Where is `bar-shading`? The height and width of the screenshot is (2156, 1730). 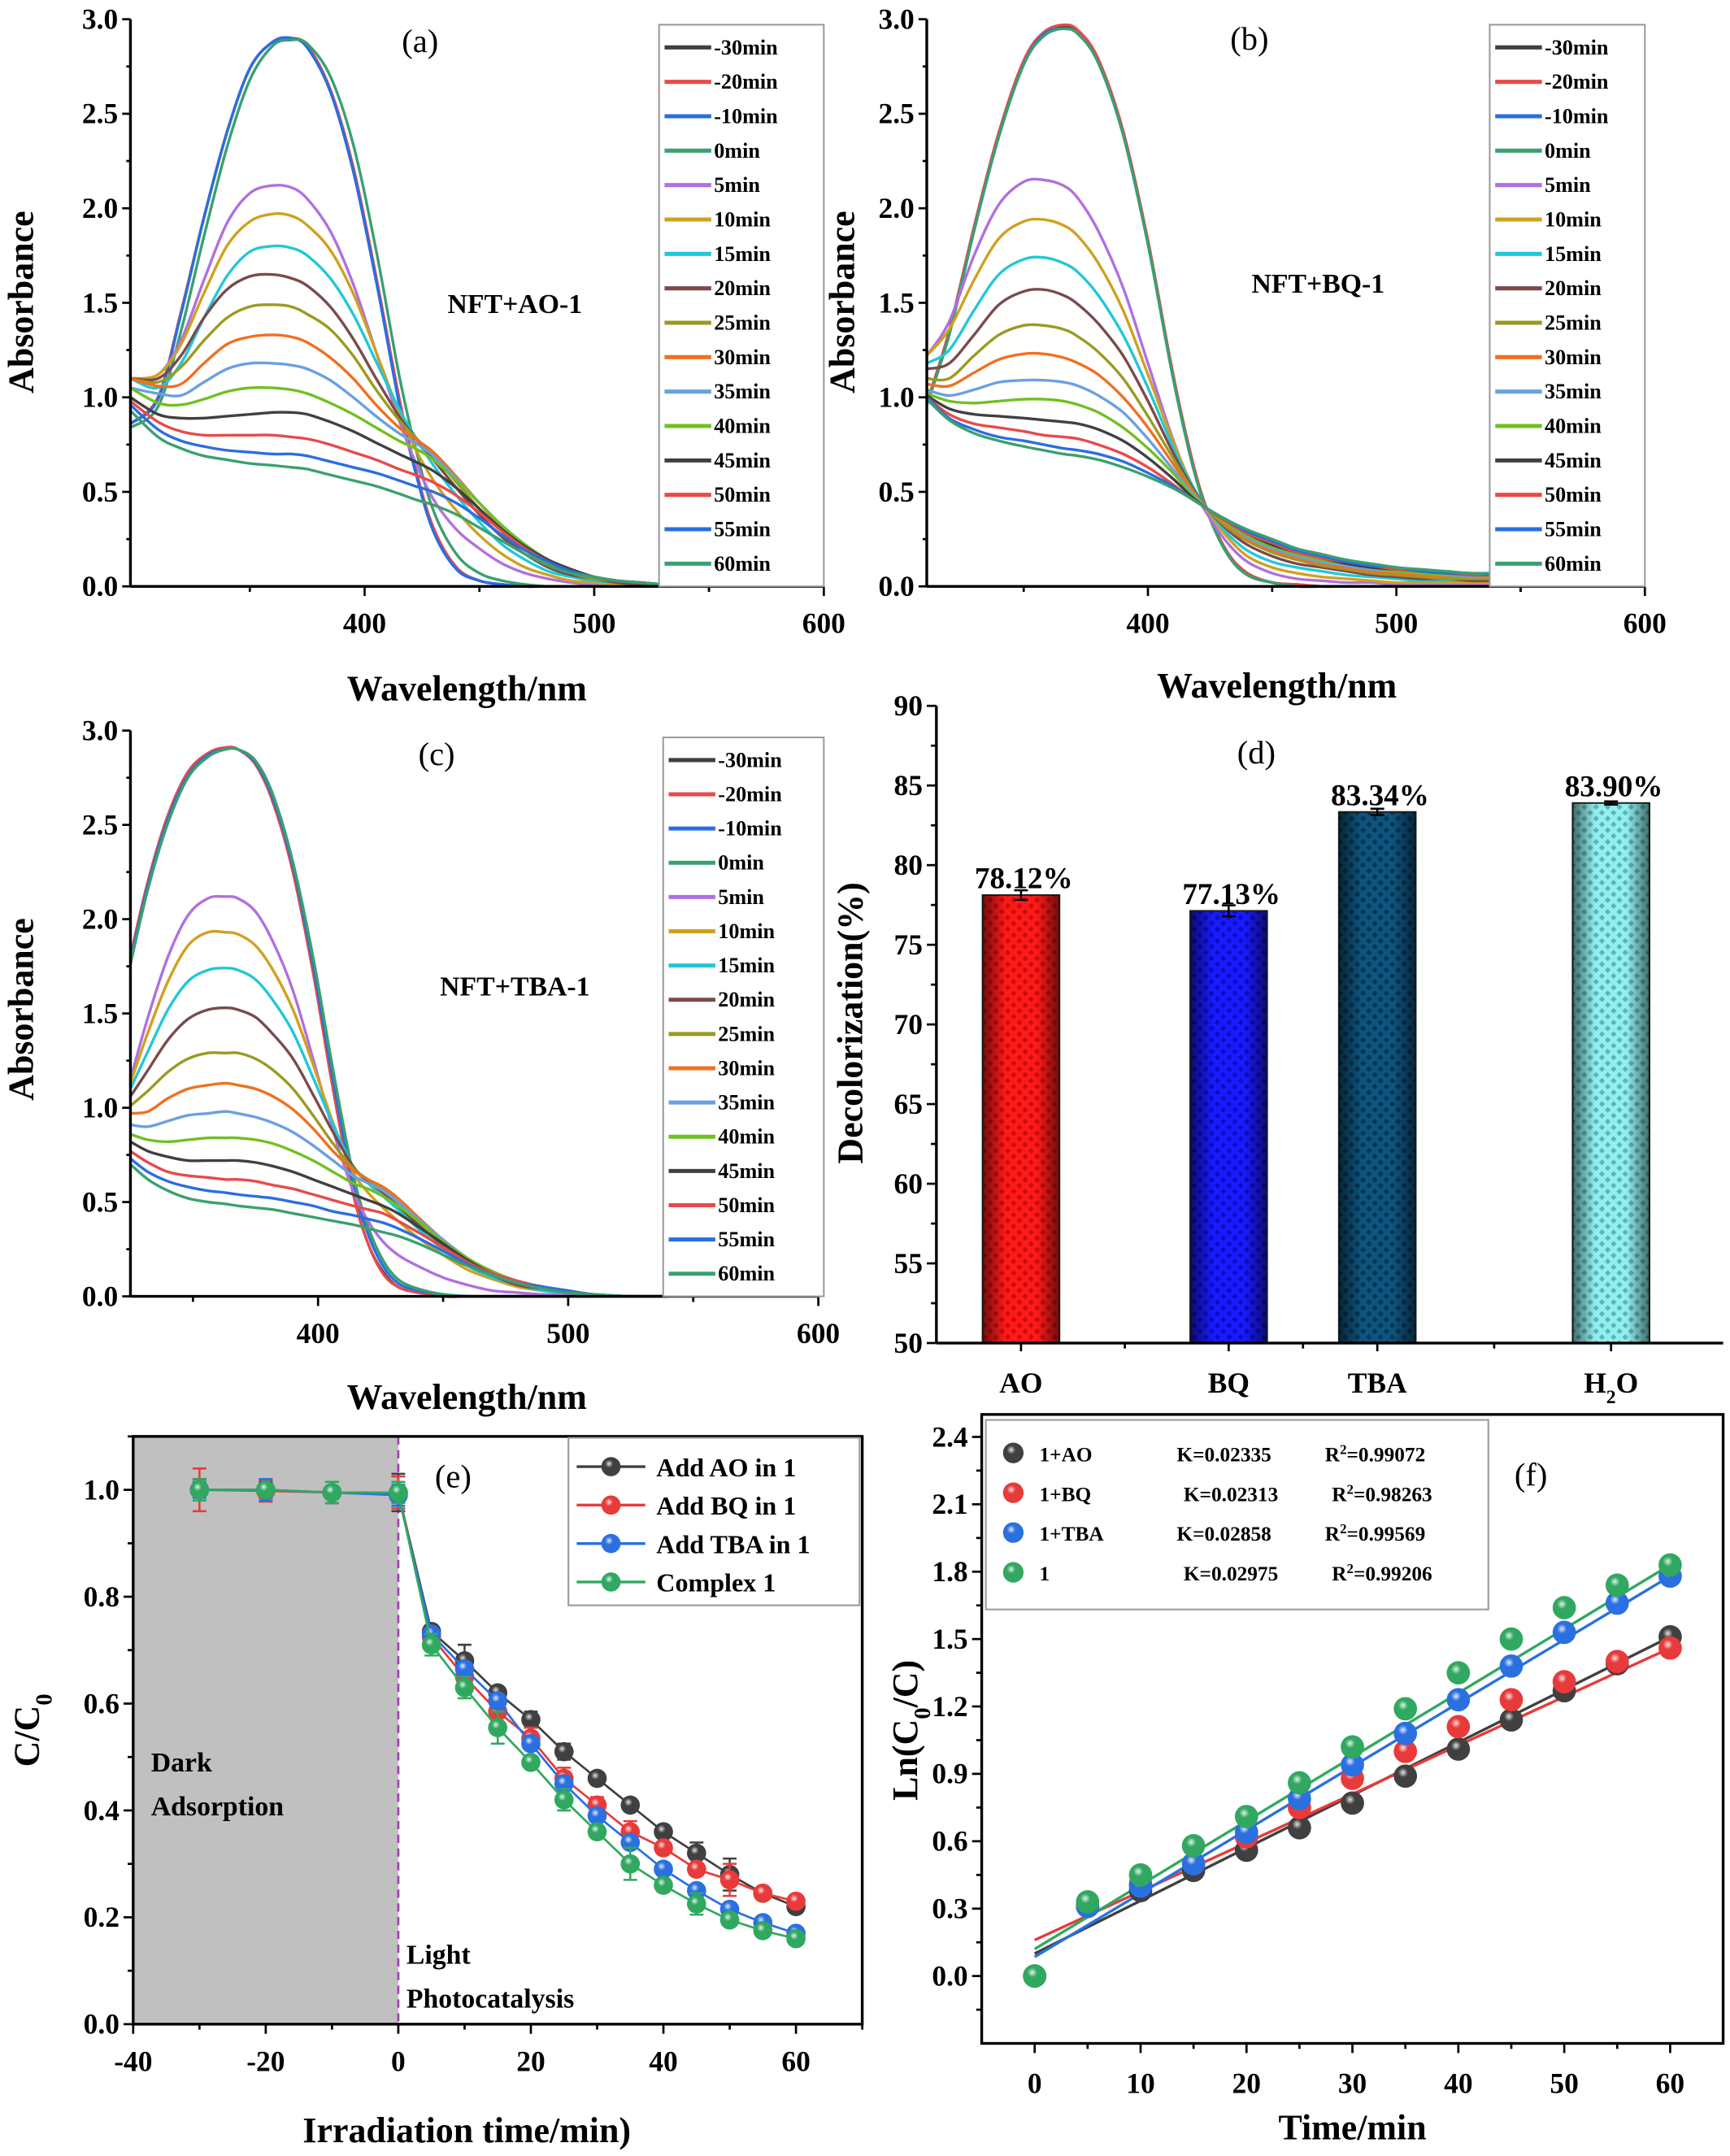
bar-shading is located at coordinates (1611, 1073).